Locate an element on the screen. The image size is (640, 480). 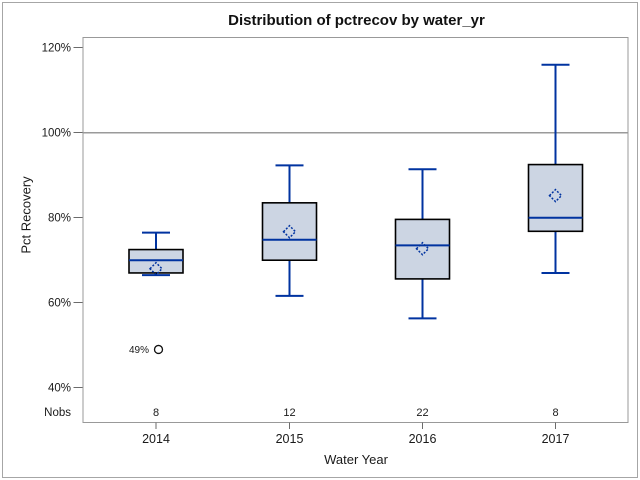
box-group-2016: 2016 22 is located at coordinates (422, 307).